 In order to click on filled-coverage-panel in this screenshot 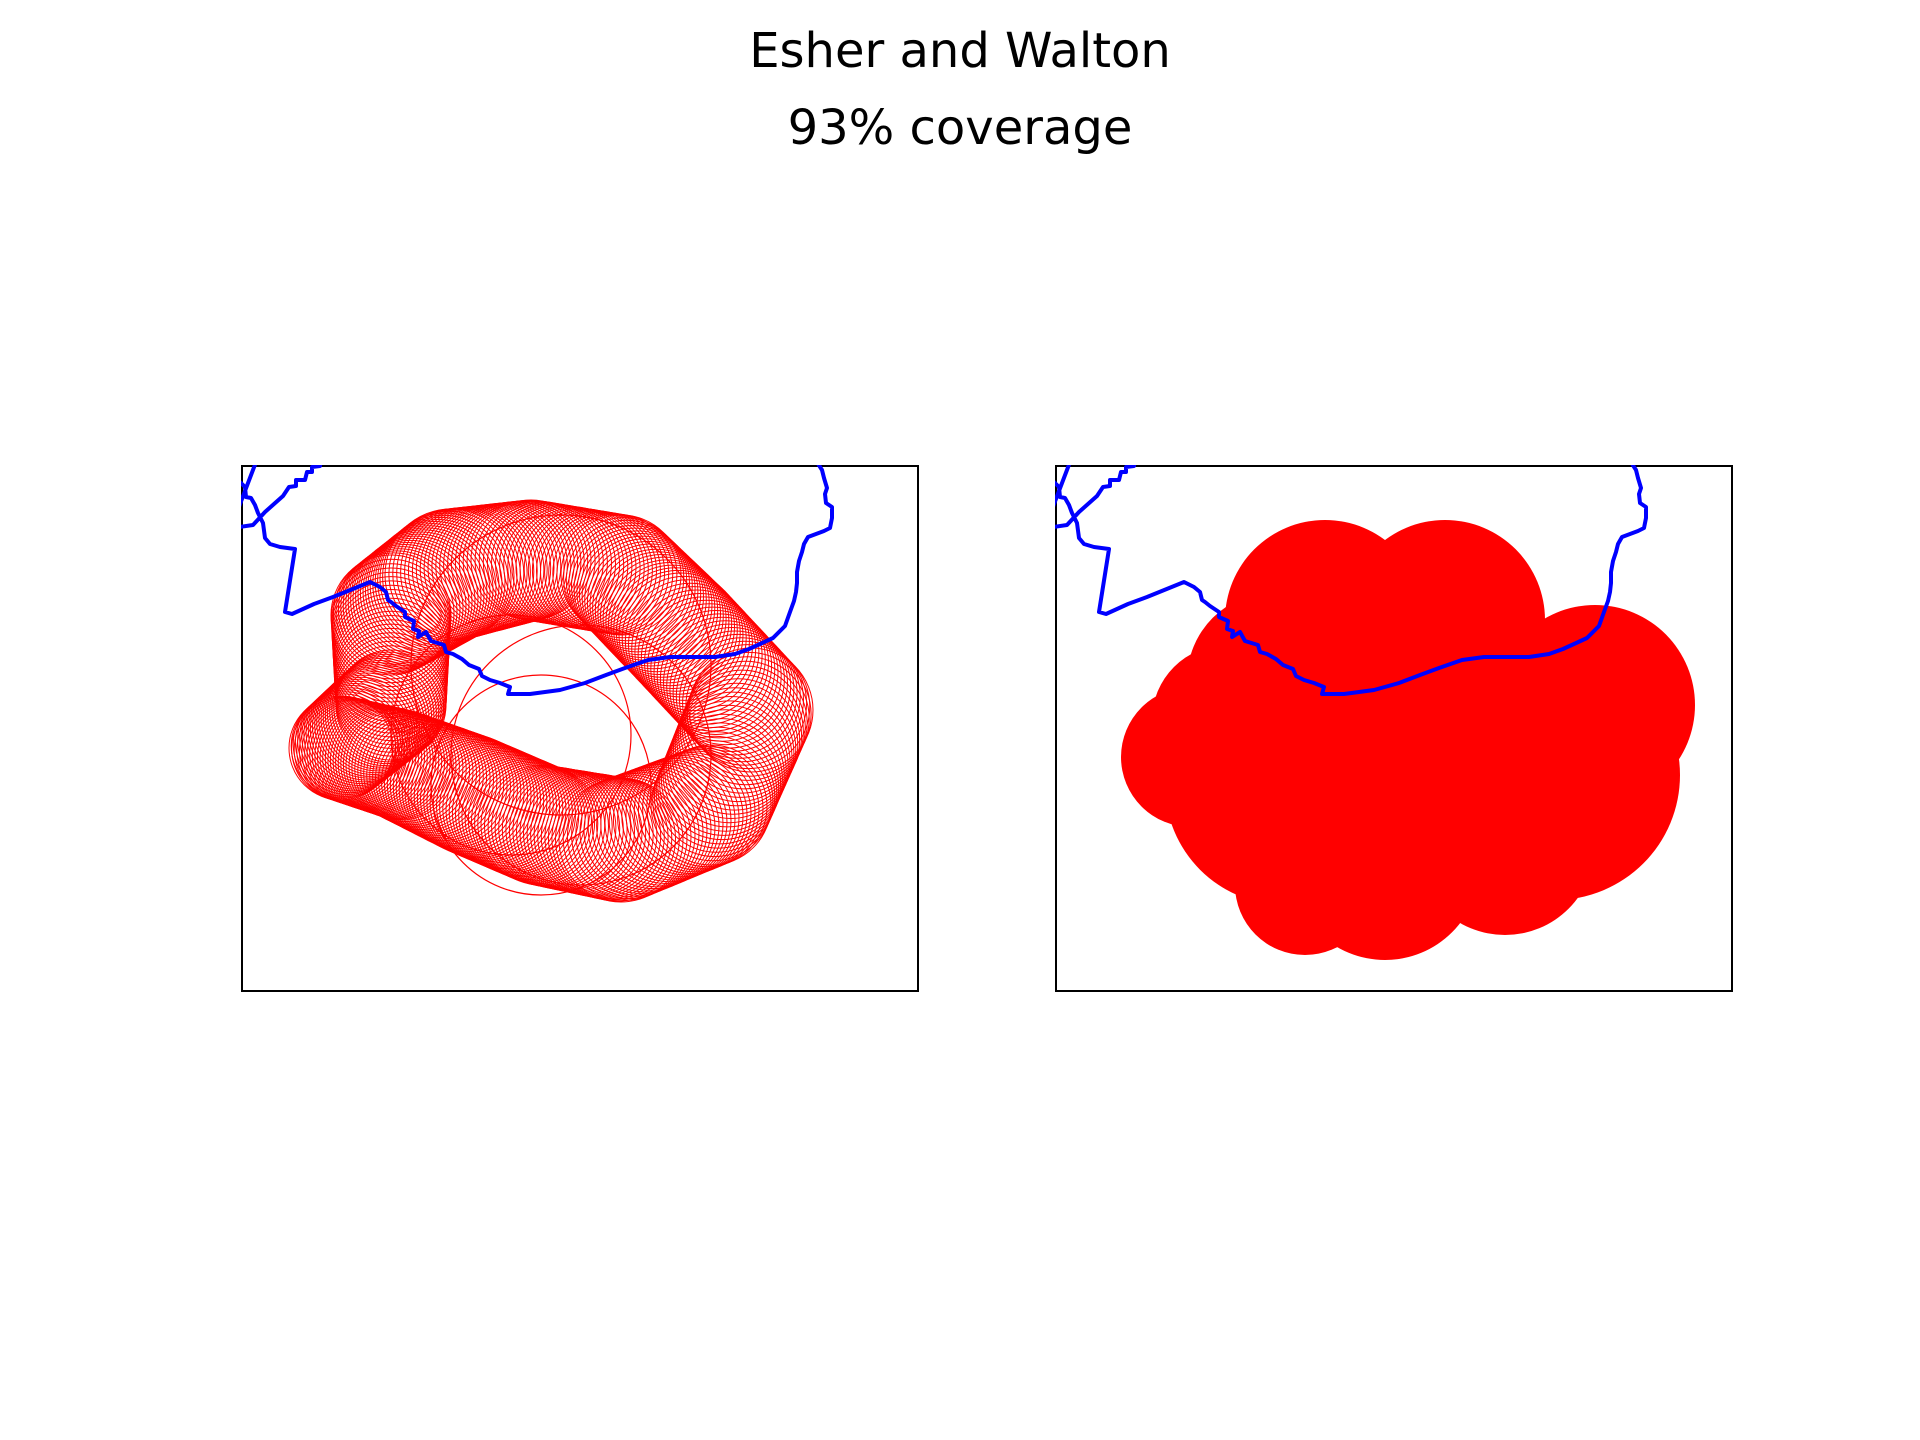, I will do `click(1394, 728)`.